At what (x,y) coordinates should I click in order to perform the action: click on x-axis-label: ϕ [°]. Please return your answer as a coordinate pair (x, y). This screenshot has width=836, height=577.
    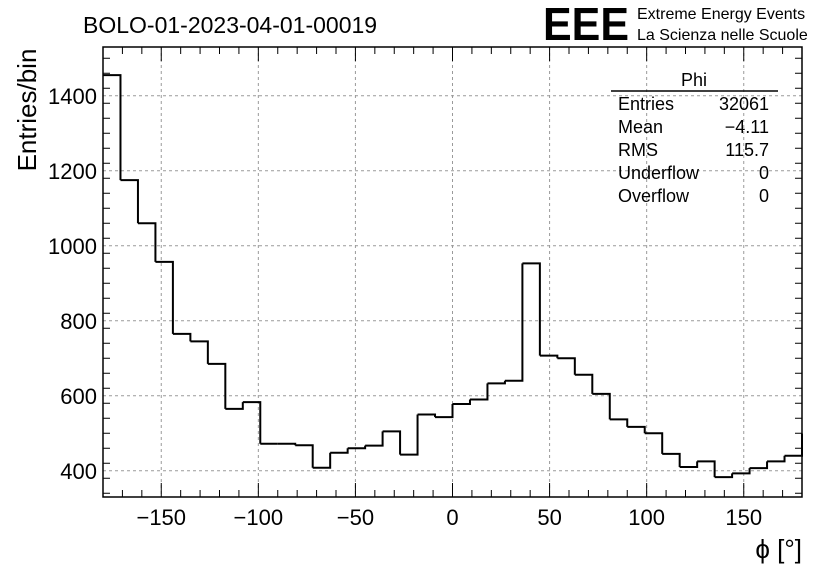
    Looking at the image, I should click on (778, 549).